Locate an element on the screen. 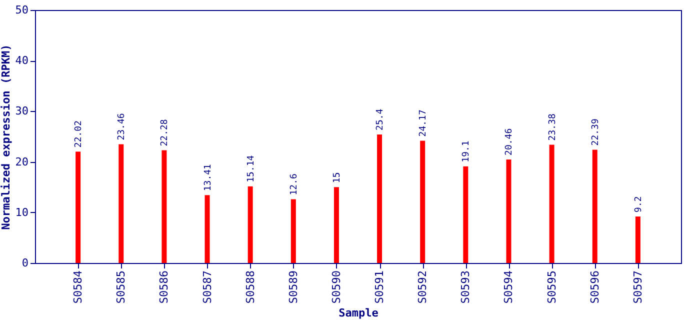  x-tick-label: S0588 is located at coordinates (250, 287).